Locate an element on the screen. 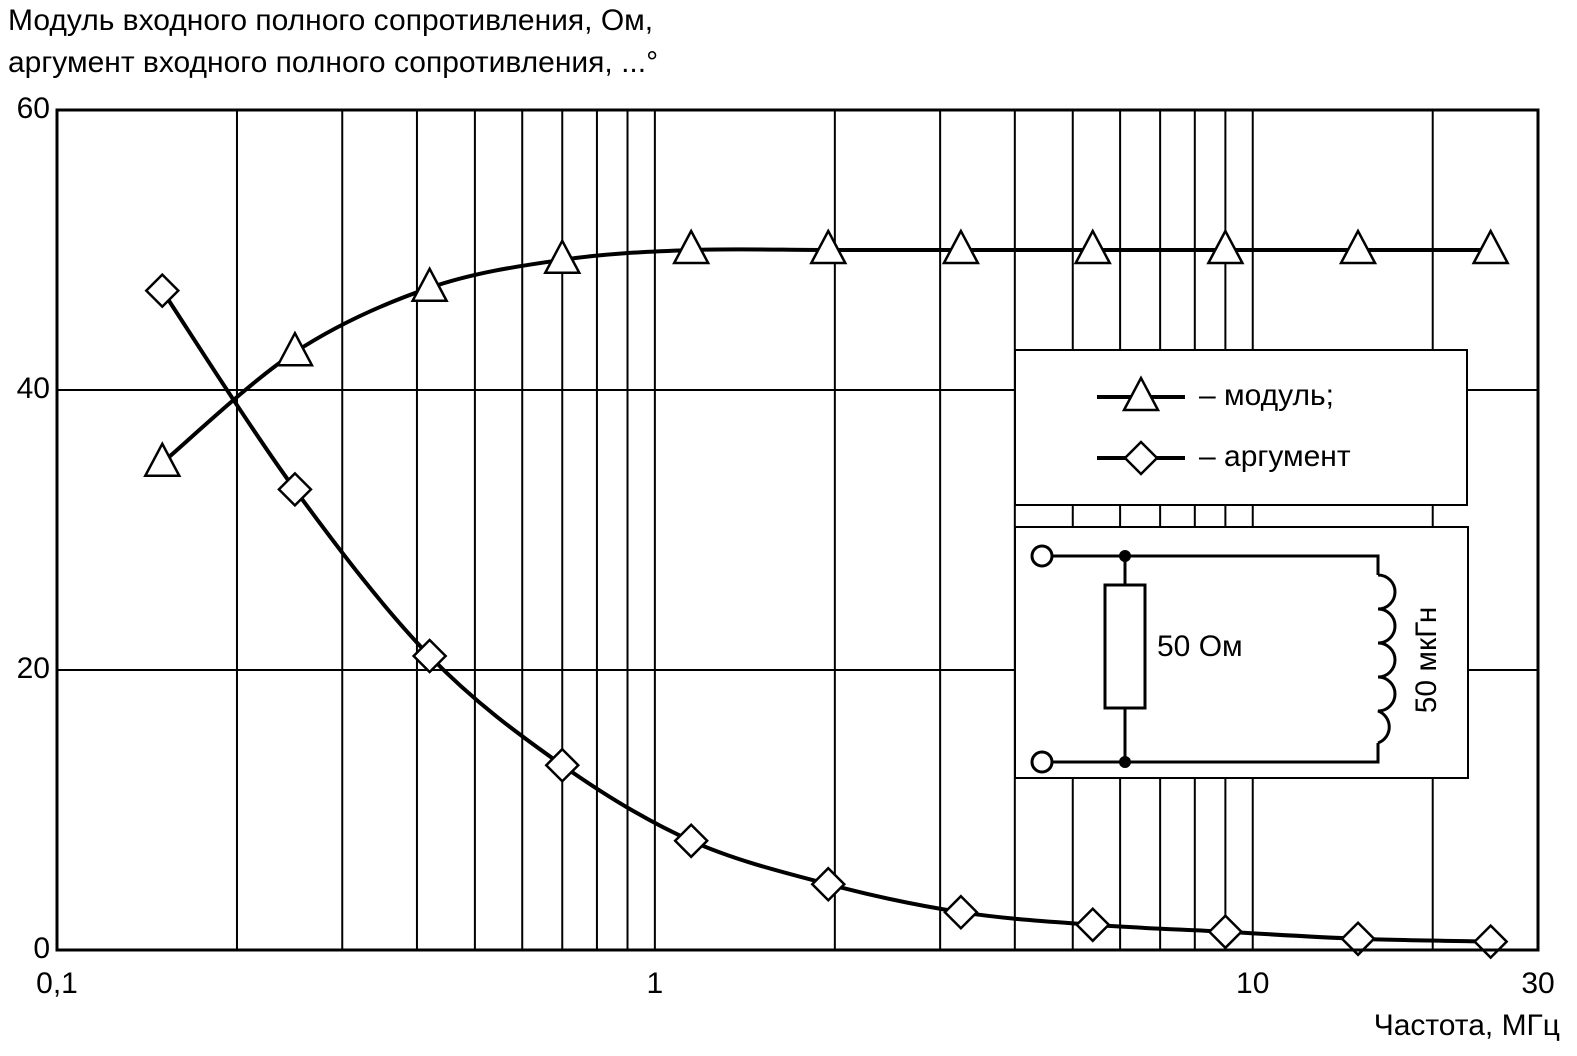 This screenshot has height=1056, width=1577. x-axis-label: Частота, МГц is located at coordinates (1467, 1025).